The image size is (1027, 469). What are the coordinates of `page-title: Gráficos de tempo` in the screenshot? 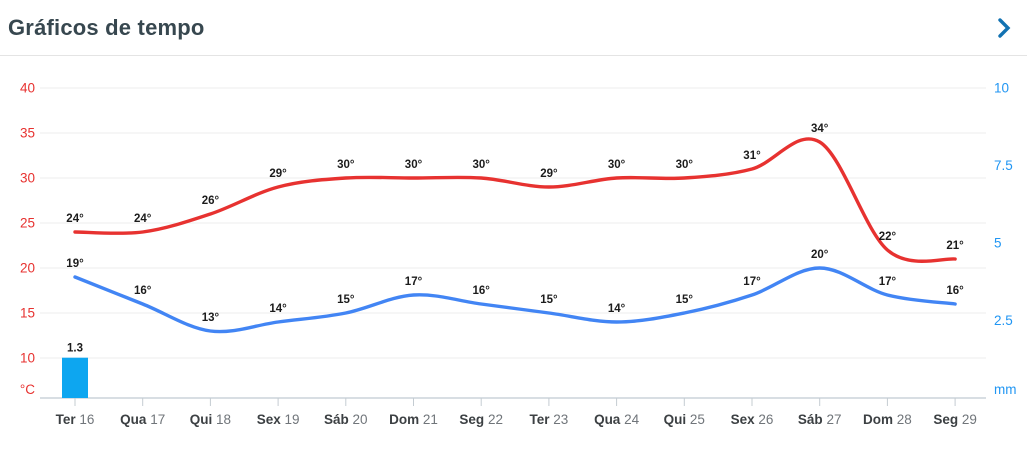 It's located at (106, 27).